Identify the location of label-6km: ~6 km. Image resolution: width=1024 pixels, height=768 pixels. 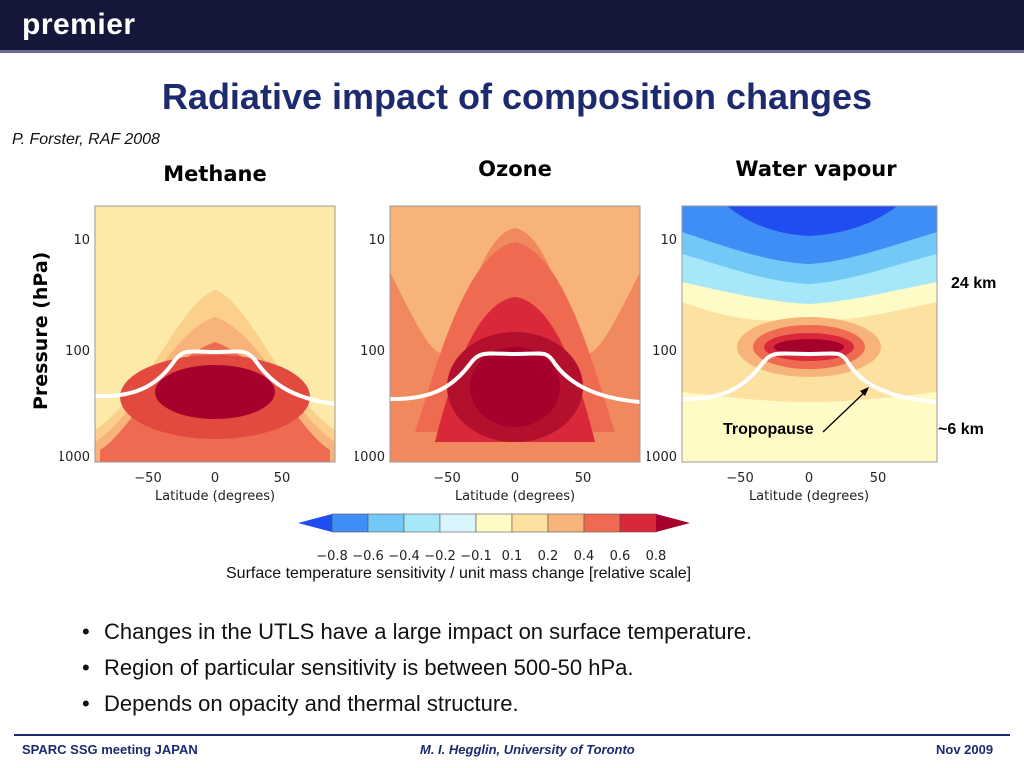
(961, 429).